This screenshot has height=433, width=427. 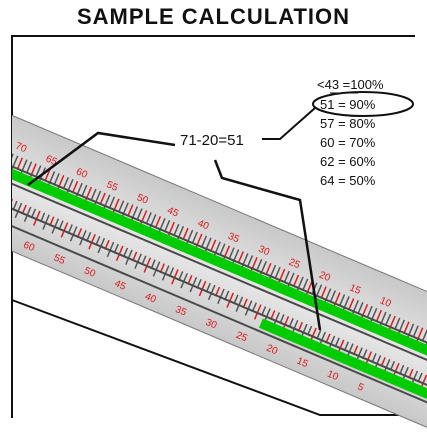 I want to click on top-scale-label: 10, so click(x=385, y=302).